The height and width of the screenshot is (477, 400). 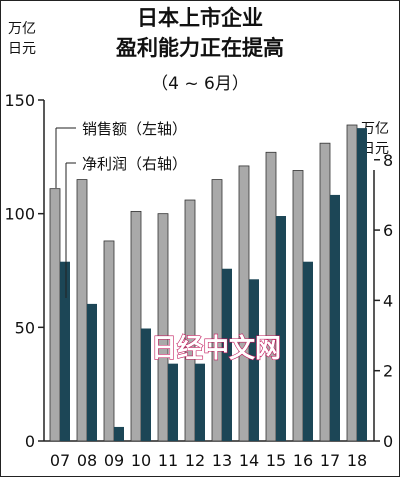 I want to click on x-tick-label: 18, so click(x=357, y=460).